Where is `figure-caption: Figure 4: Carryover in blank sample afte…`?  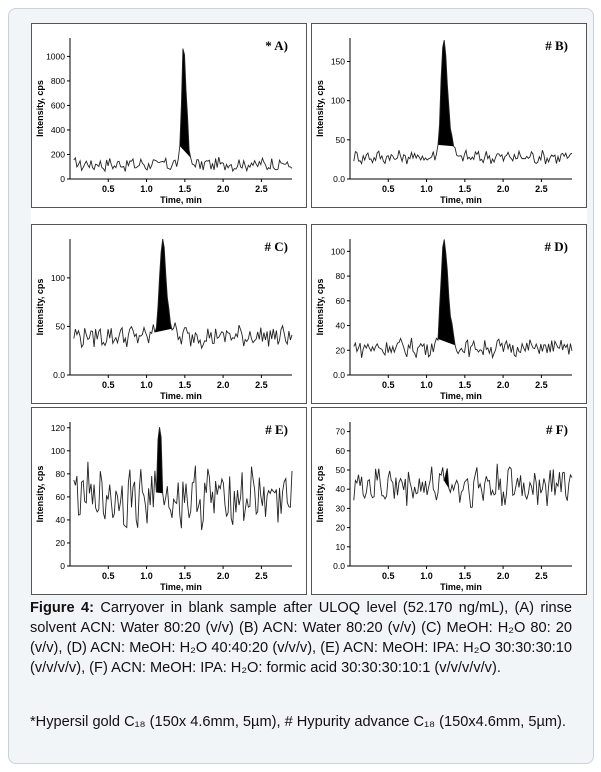 figure-caption: Figure 4: Carryover in blank sample afte… is located at coordinates (301, 638).